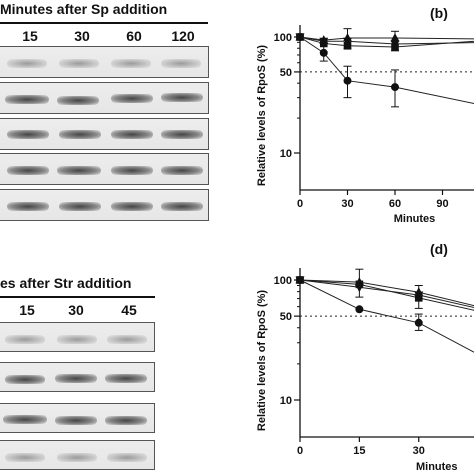  Describe the element at coordinates (134, 36) in the screenshot. I see `blot-top-lane-60: 60` at that location.